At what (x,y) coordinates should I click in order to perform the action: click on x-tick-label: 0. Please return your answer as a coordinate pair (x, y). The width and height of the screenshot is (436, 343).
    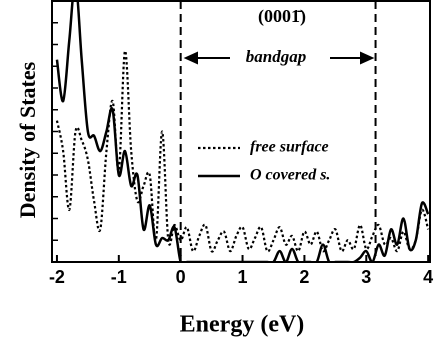
    Looking at the image, I should click on (181, 277).